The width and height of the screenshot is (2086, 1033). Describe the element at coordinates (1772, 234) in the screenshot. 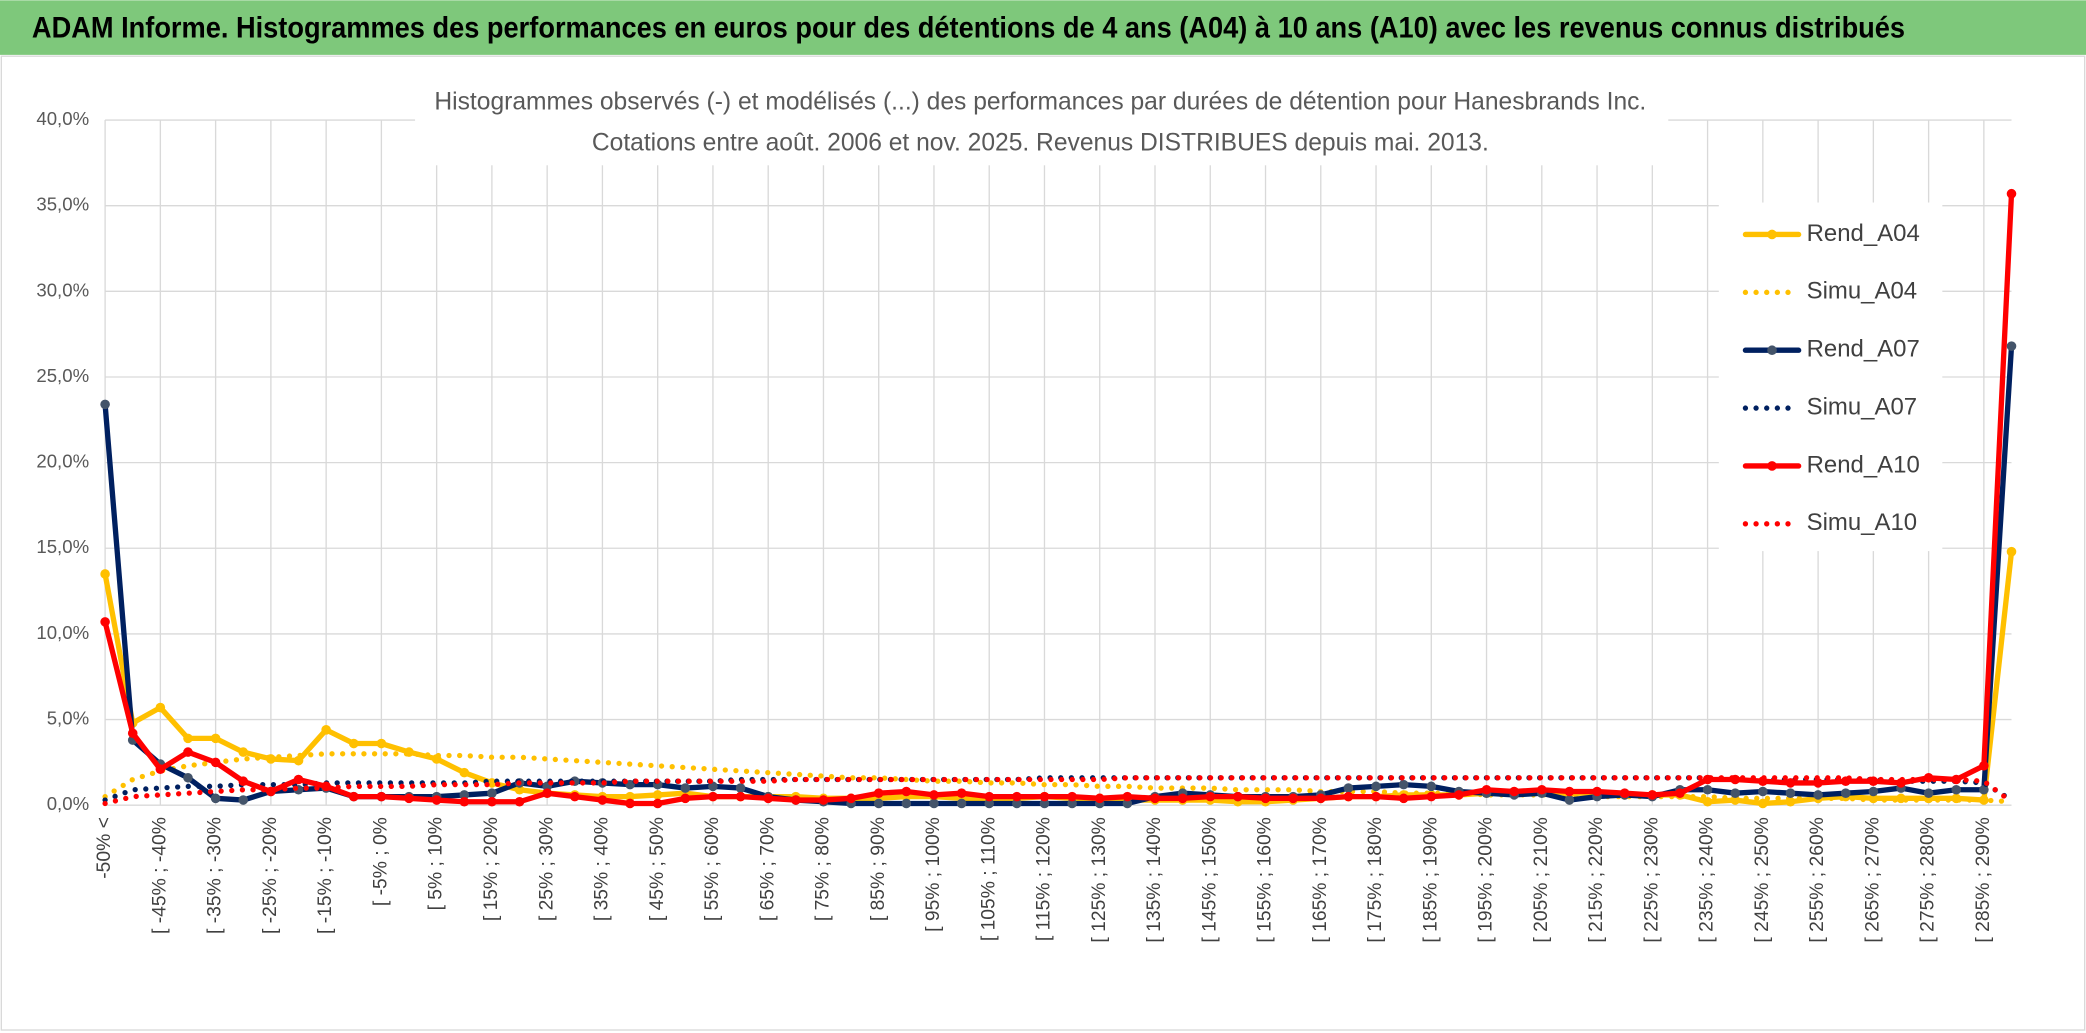

I see `legend-marker` at that location.